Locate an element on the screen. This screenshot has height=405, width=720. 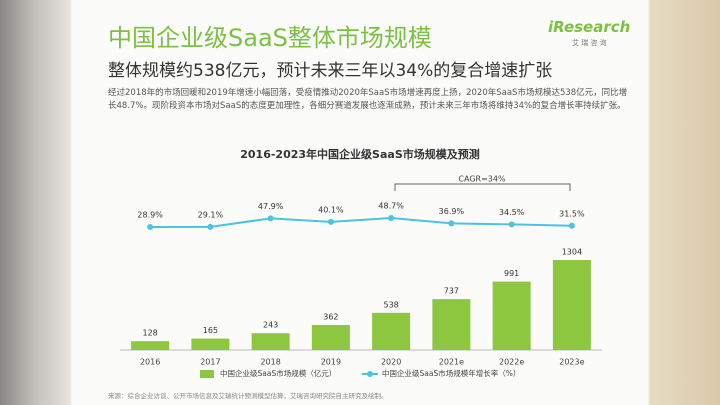
x-tick-label: 2021e is located at coordinates (451, 362).